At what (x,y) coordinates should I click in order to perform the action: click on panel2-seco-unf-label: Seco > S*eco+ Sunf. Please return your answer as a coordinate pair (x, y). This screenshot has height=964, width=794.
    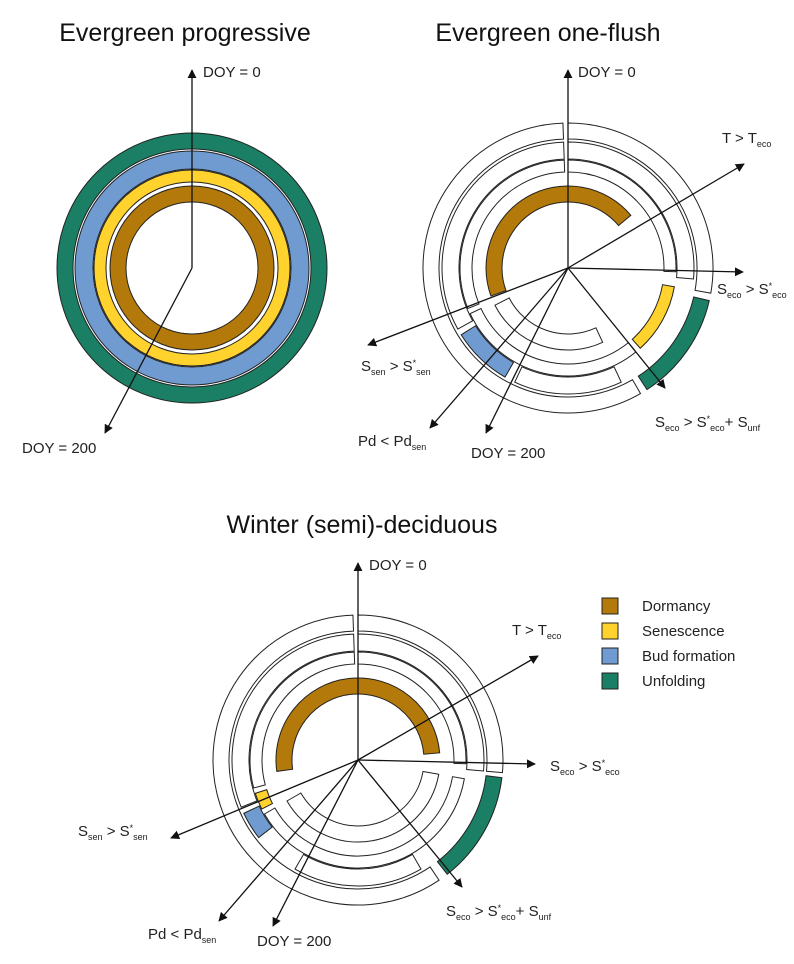
    Looking at the image, I should click on (708, 423).